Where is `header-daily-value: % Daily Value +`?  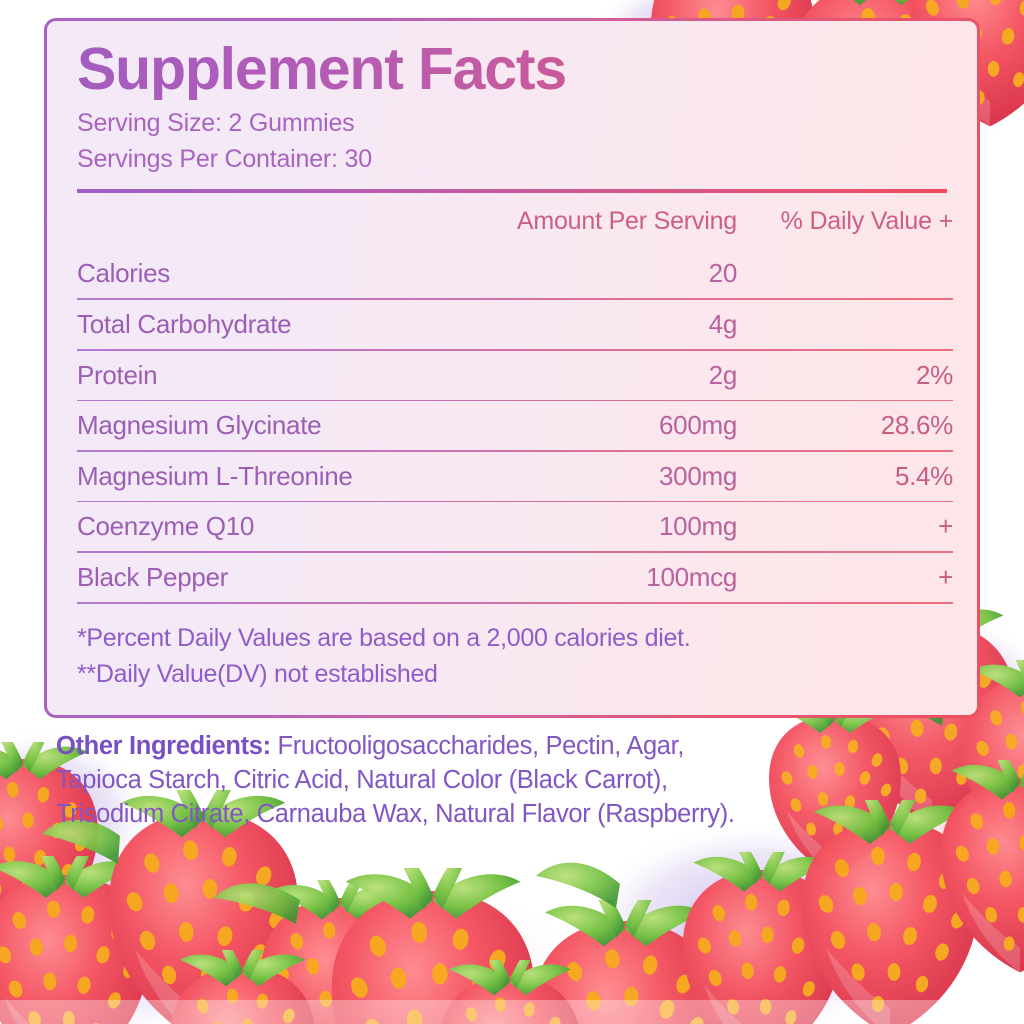 header-daily-value: % Daily Value + is located at coordinates (867, 220).